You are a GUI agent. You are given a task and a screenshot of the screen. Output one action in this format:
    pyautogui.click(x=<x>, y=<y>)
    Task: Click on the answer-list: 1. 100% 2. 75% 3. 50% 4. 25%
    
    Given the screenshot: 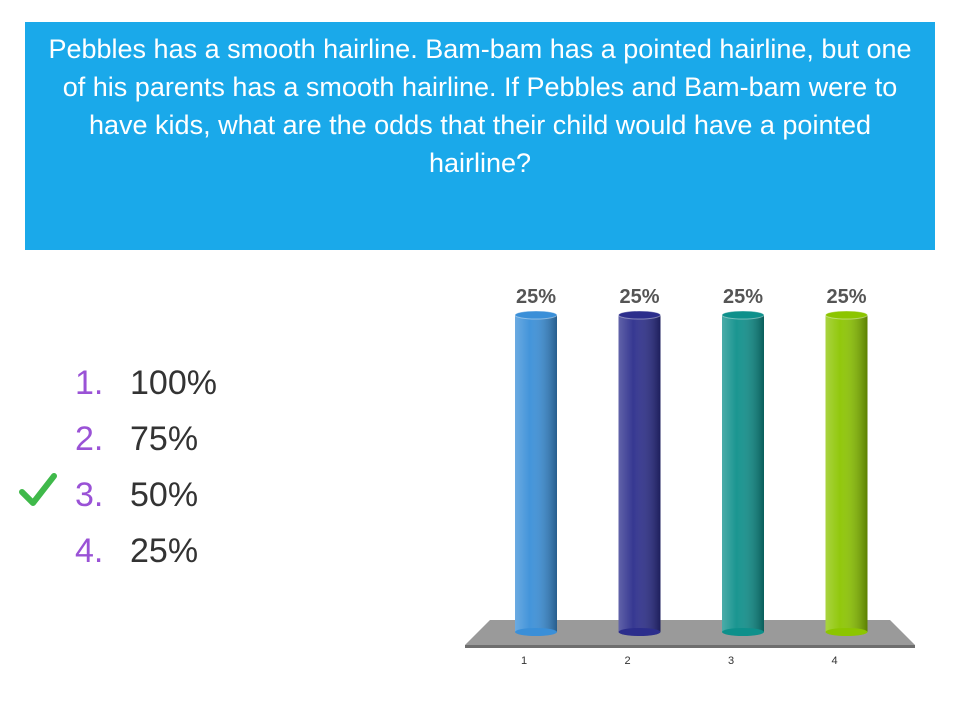 What is the action you would take?
    pyautogui.click(x=146, y=467)
    